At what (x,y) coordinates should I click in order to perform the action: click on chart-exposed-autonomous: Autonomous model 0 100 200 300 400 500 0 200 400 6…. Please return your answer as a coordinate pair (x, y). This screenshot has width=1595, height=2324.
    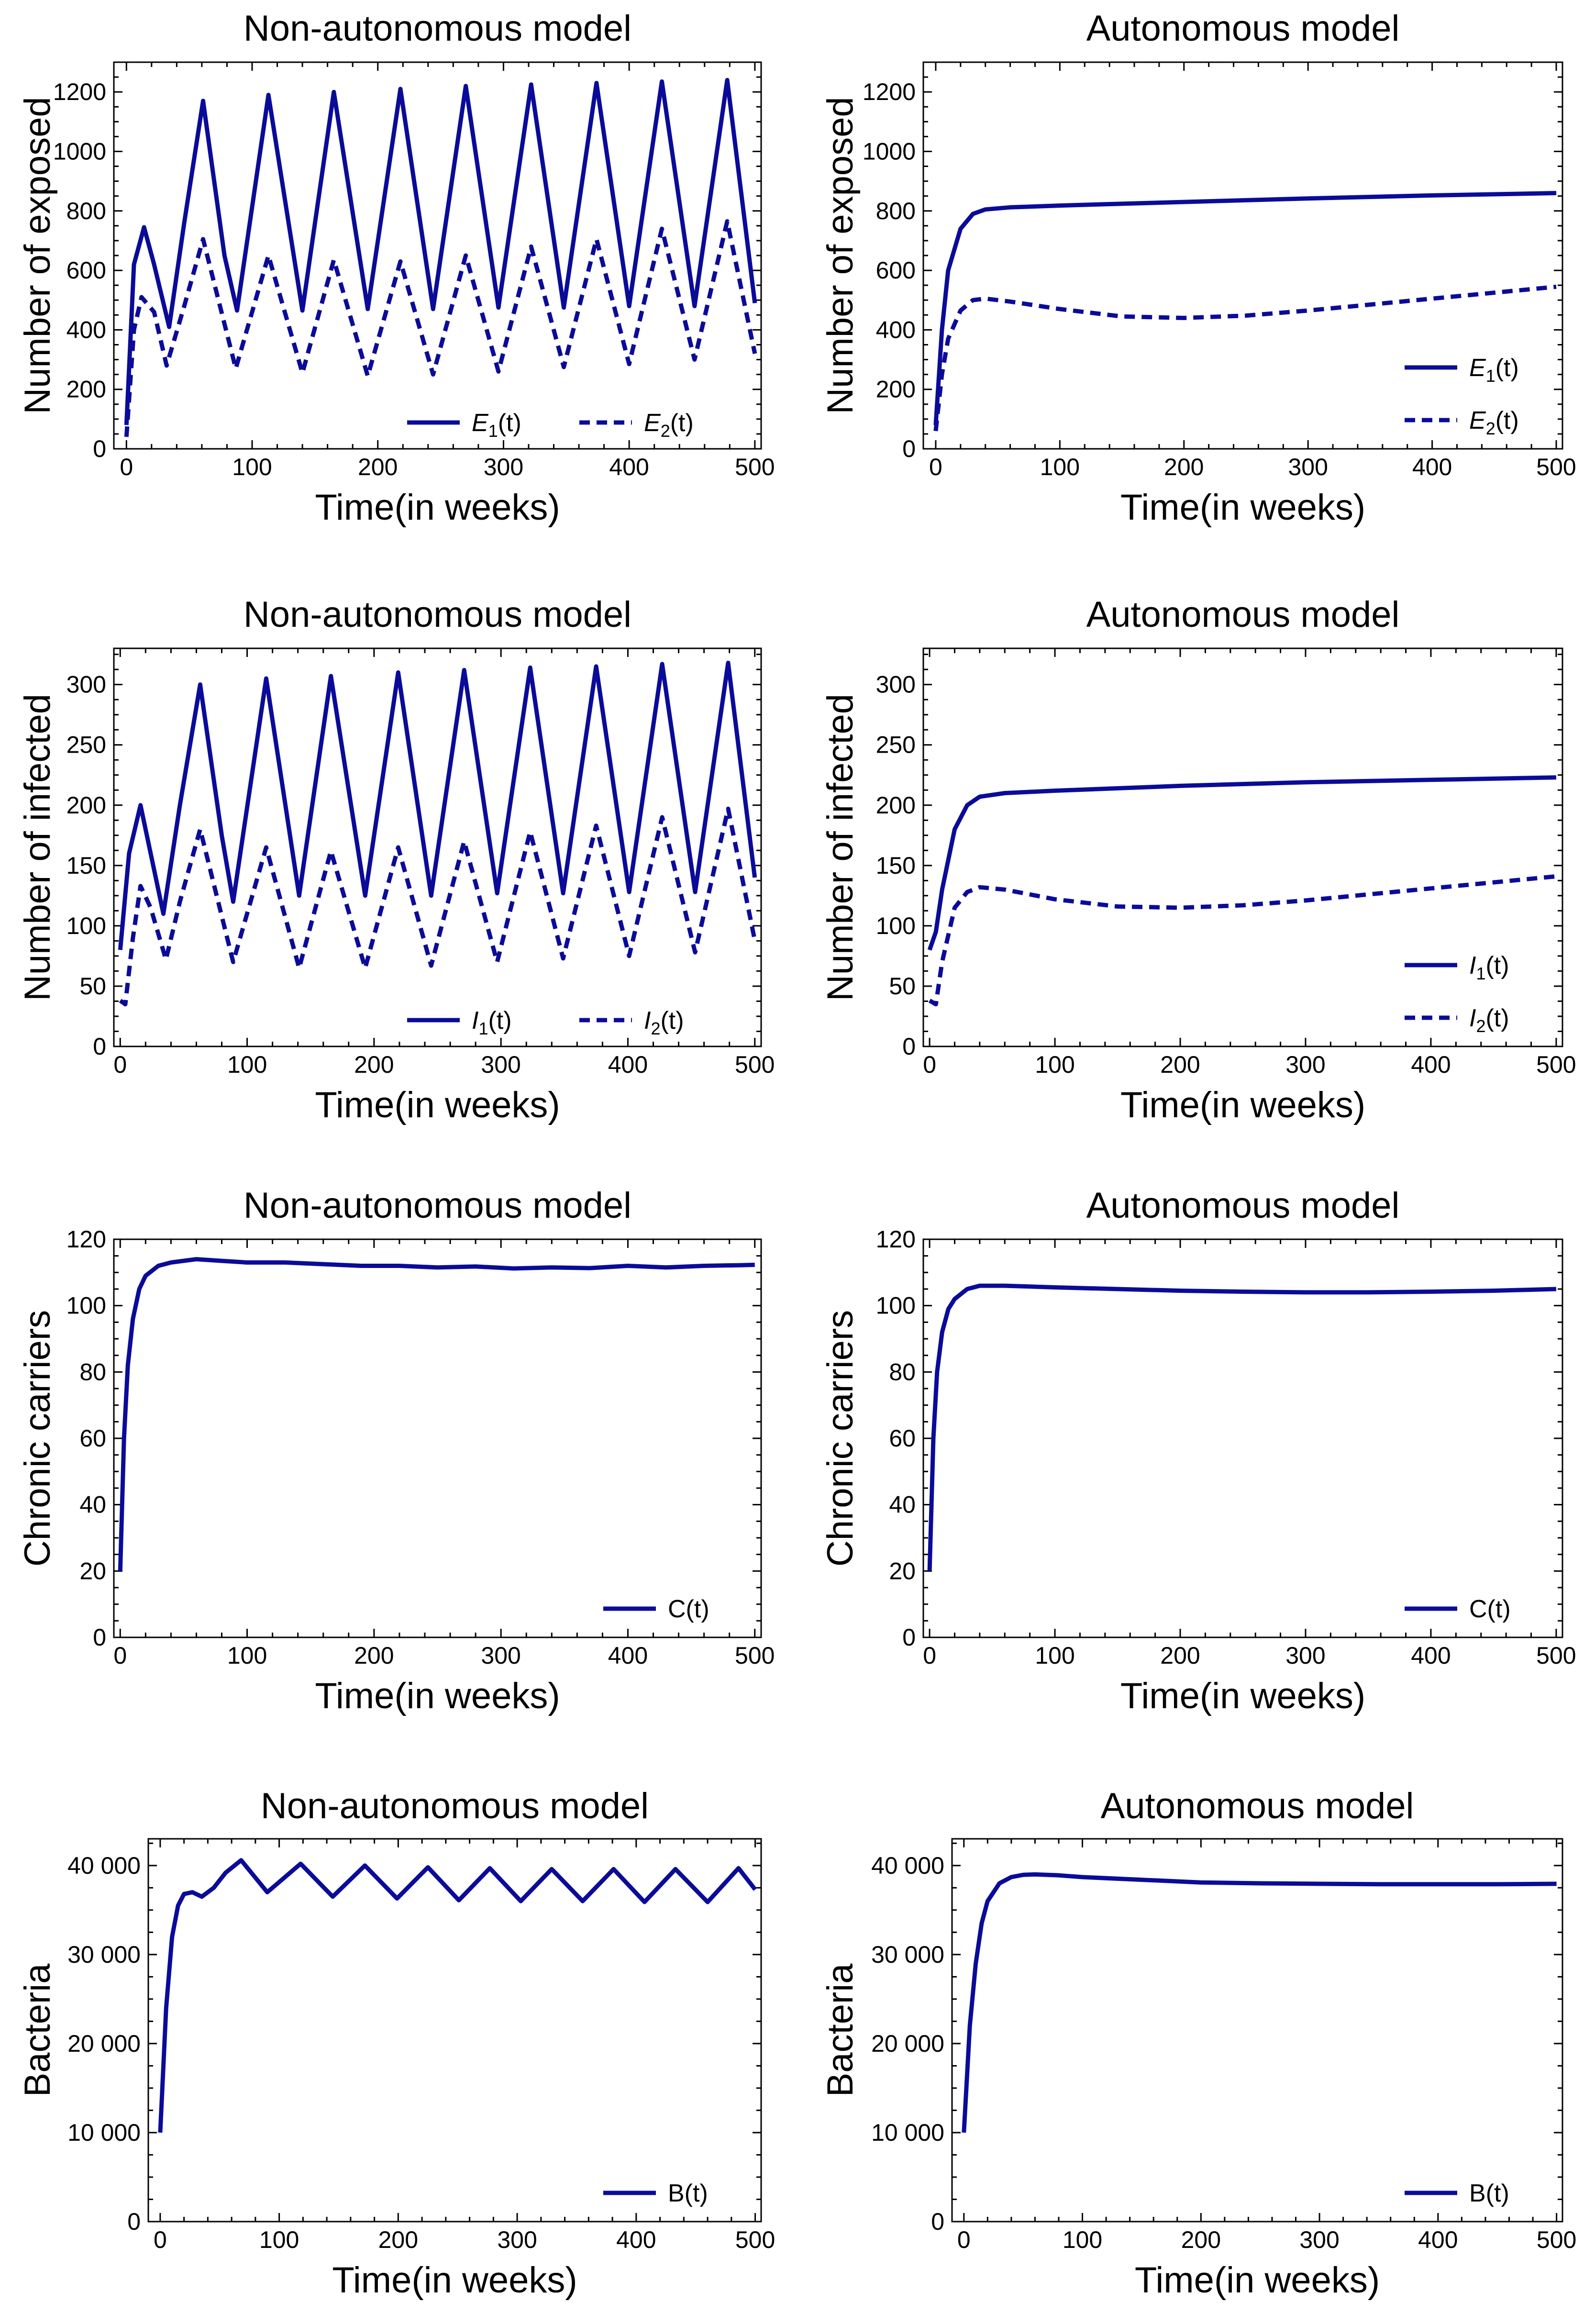
    Looking at the image, I should click on (1198, 268).